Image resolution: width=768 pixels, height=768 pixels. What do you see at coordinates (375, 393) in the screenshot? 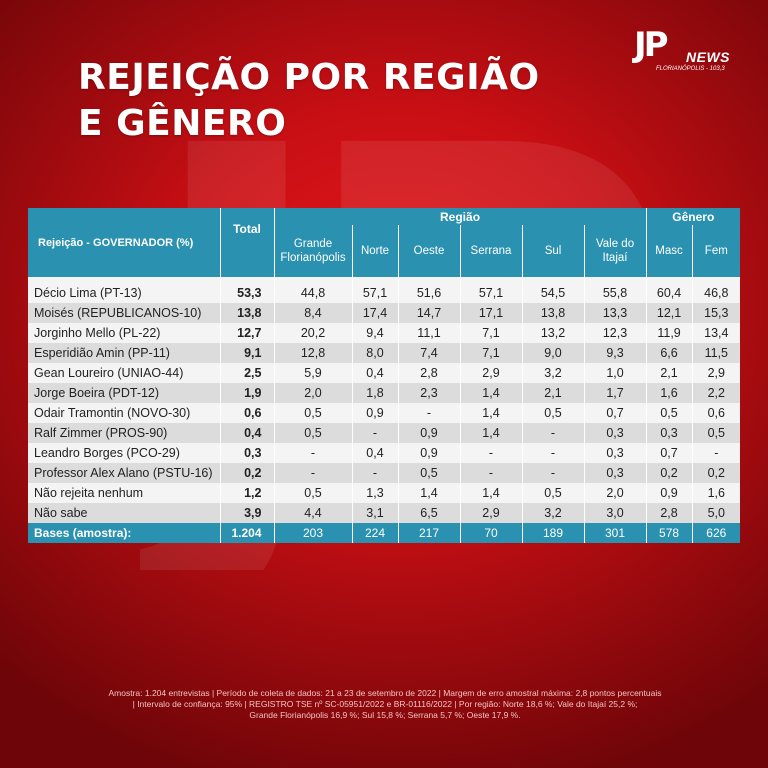
I see `cell-value: 1,8` at bounding box center [375, 393].